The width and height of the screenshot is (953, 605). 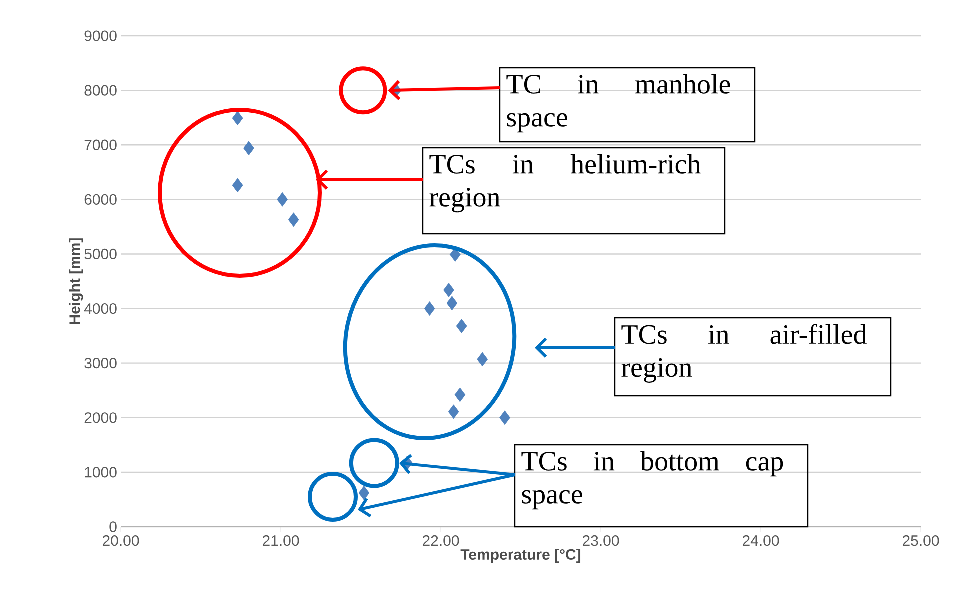 I want to click on y-tick-label: 0, so click(x=113, y=527).